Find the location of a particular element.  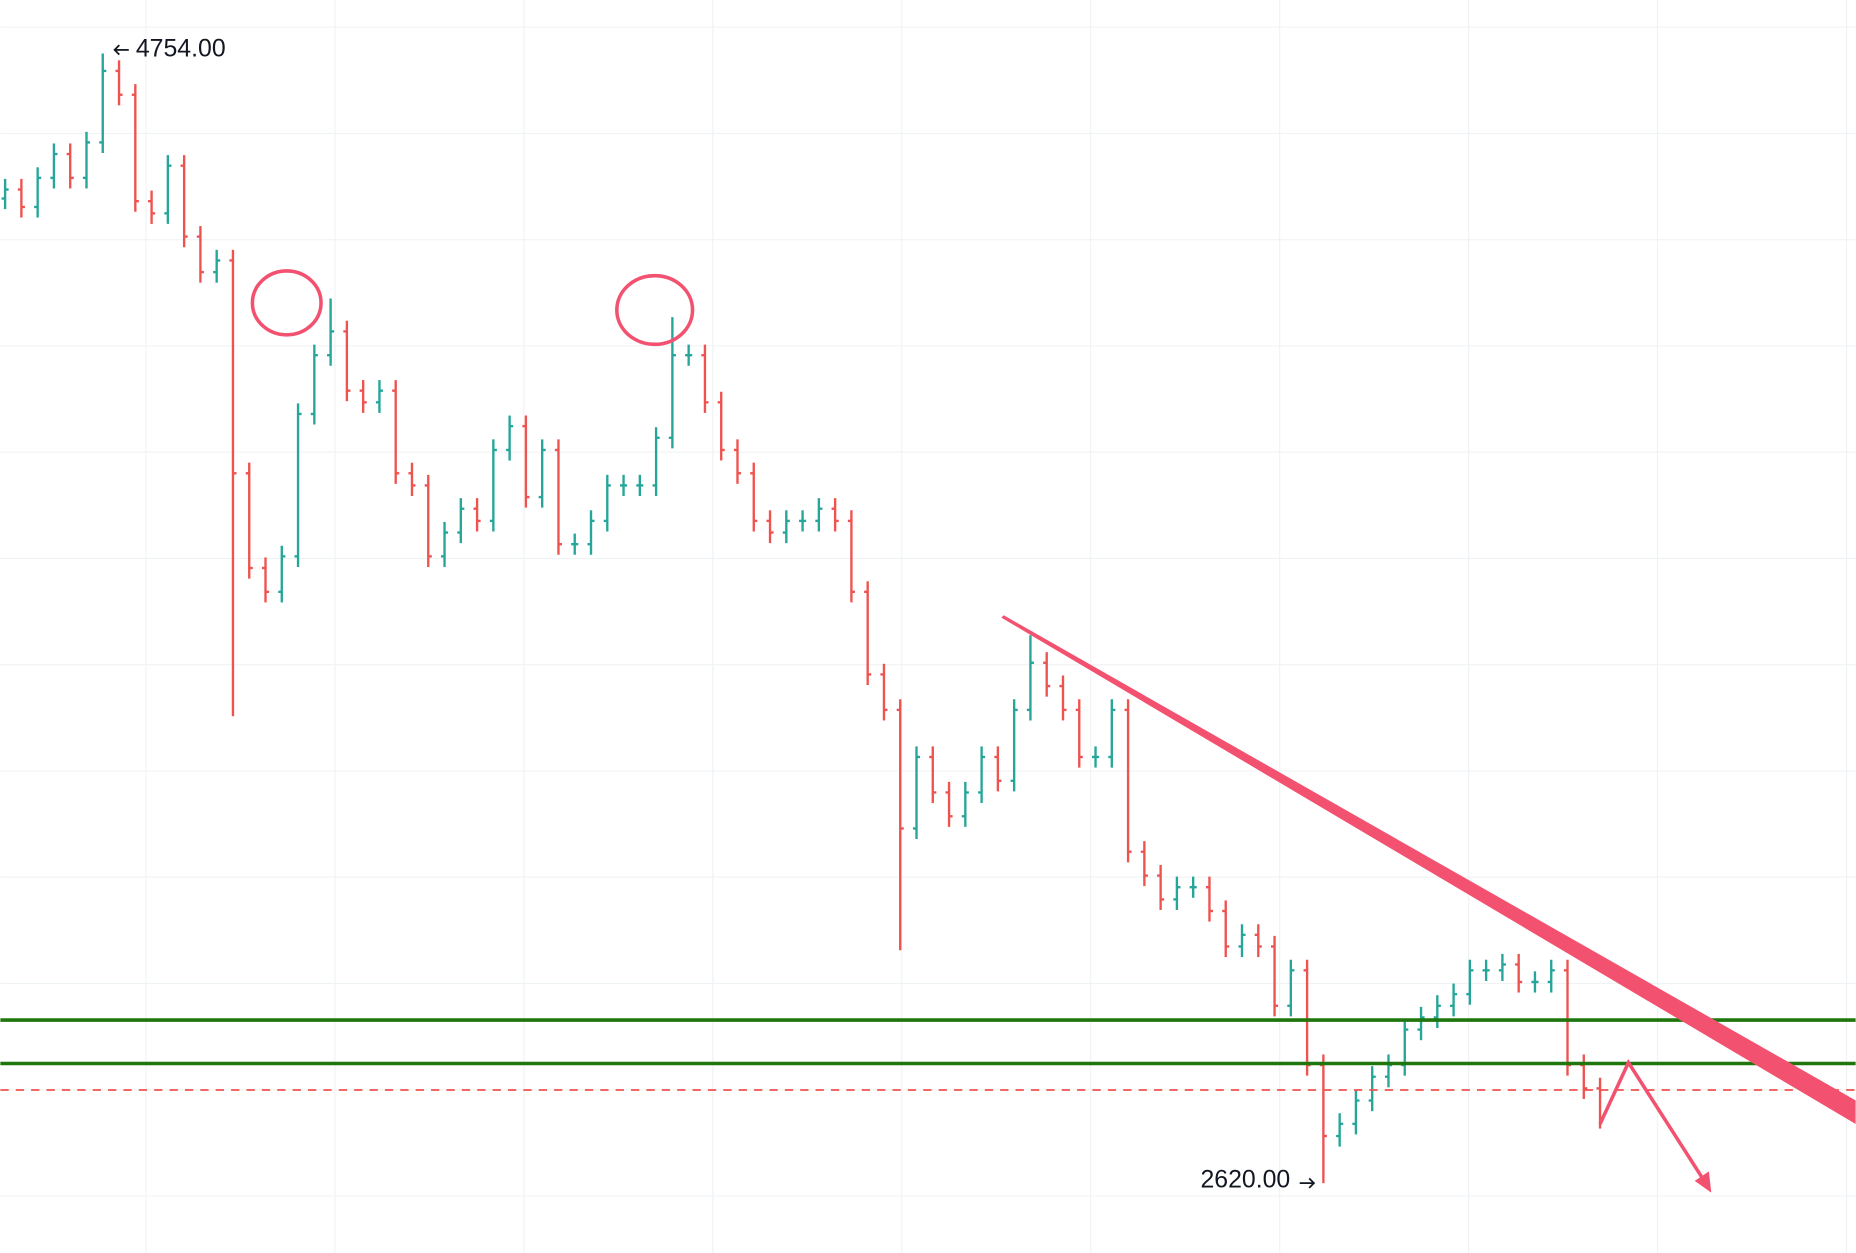

levels is located at coordinates (928, 1054).